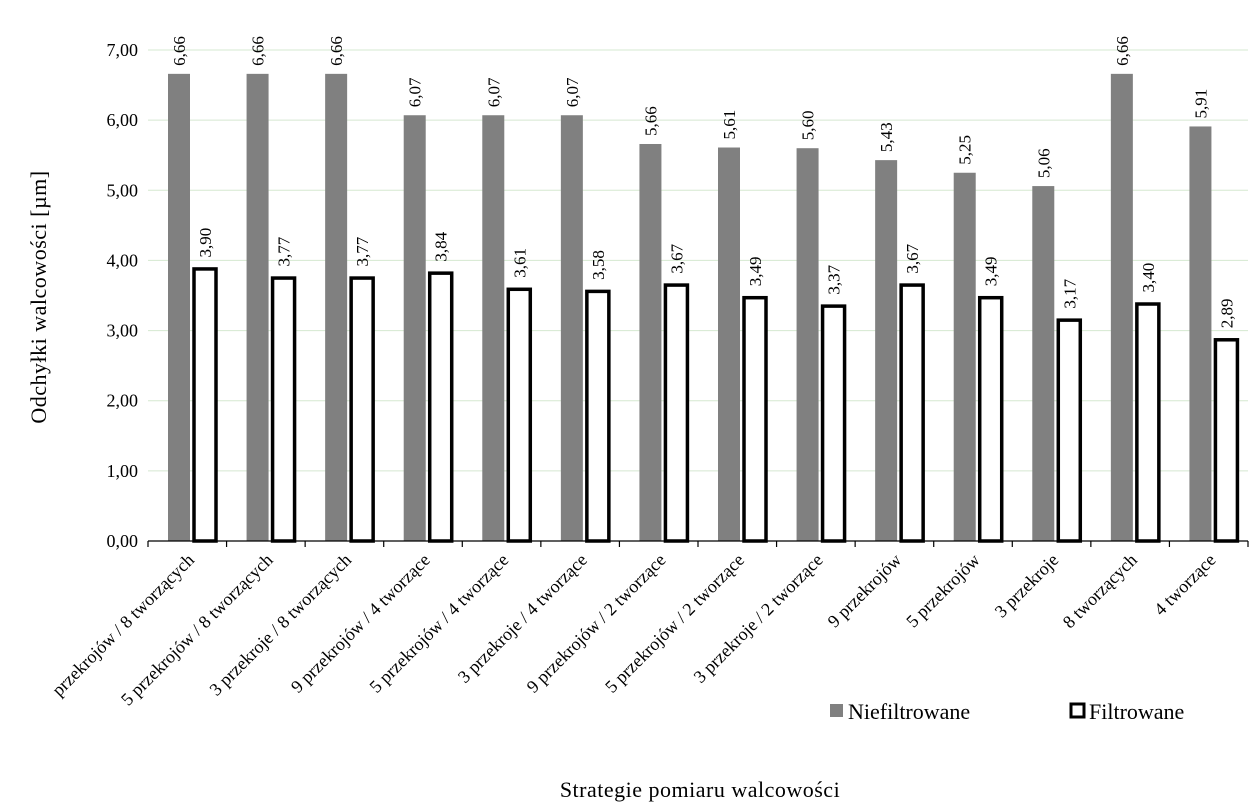 The width and height of the screenshot is (1253, 805). What do you see at coordinates (280, 625) in the screenshot?
I see `x-tick-label: 3 przekroje / 8 tworzących` at bounding box center [280, 625].